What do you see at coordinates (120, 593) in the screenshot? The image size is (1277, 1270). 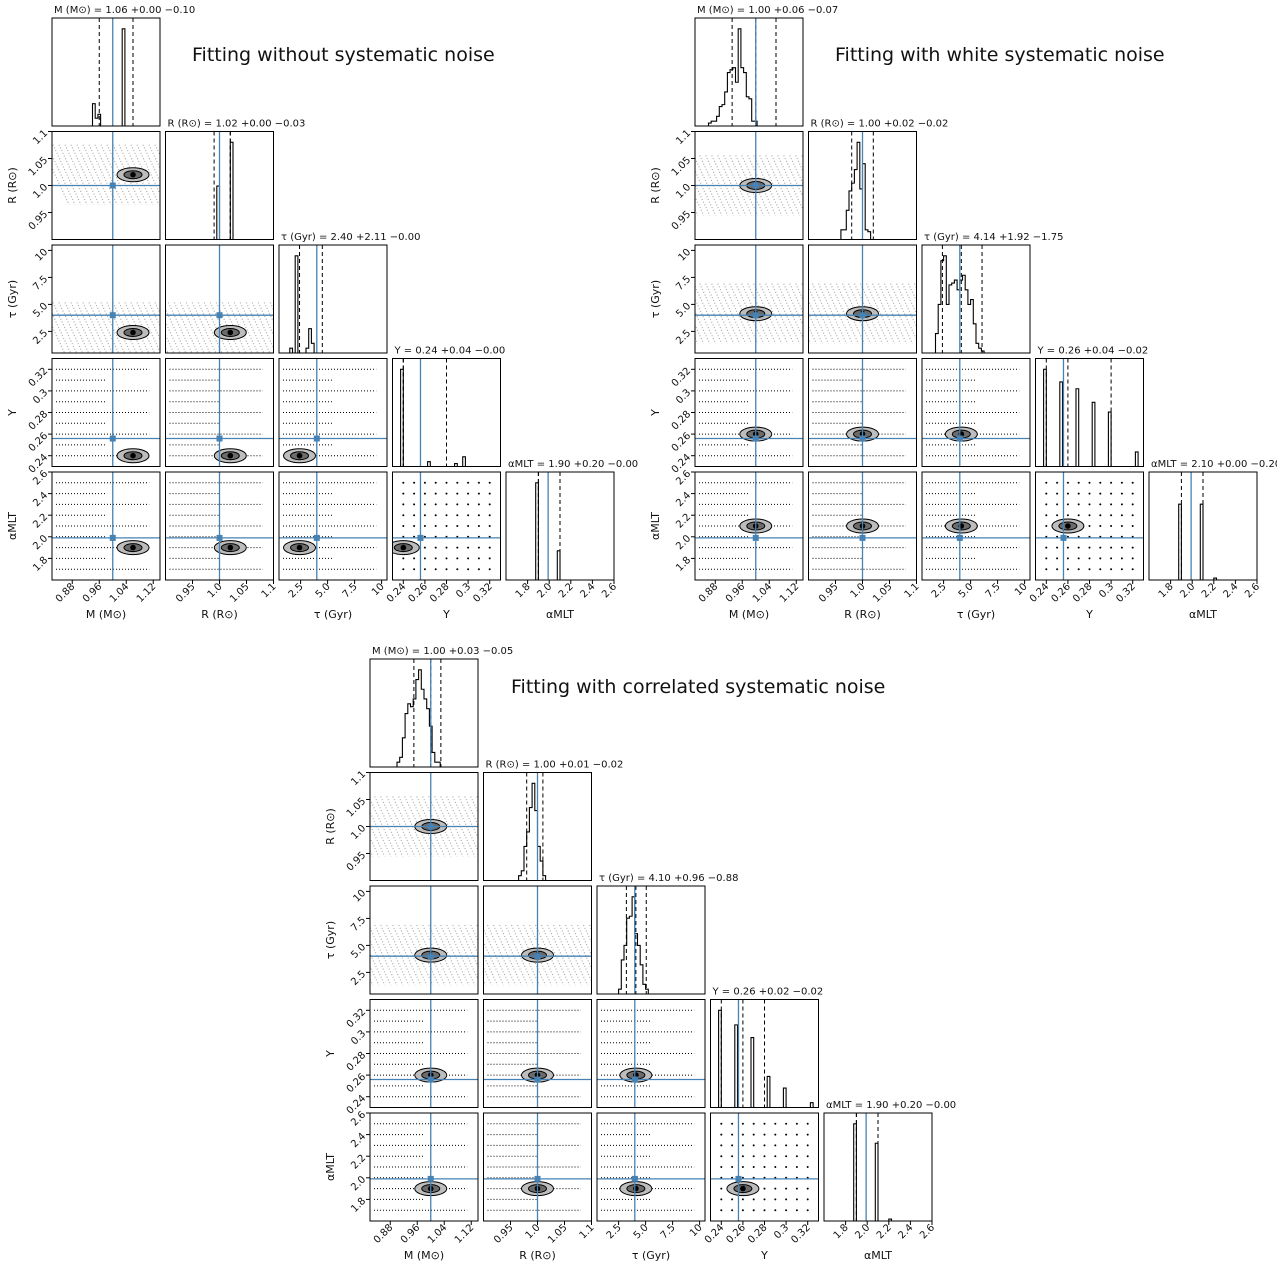 I see `x-tick-label: 1.04` at bounding box center [120, 593].